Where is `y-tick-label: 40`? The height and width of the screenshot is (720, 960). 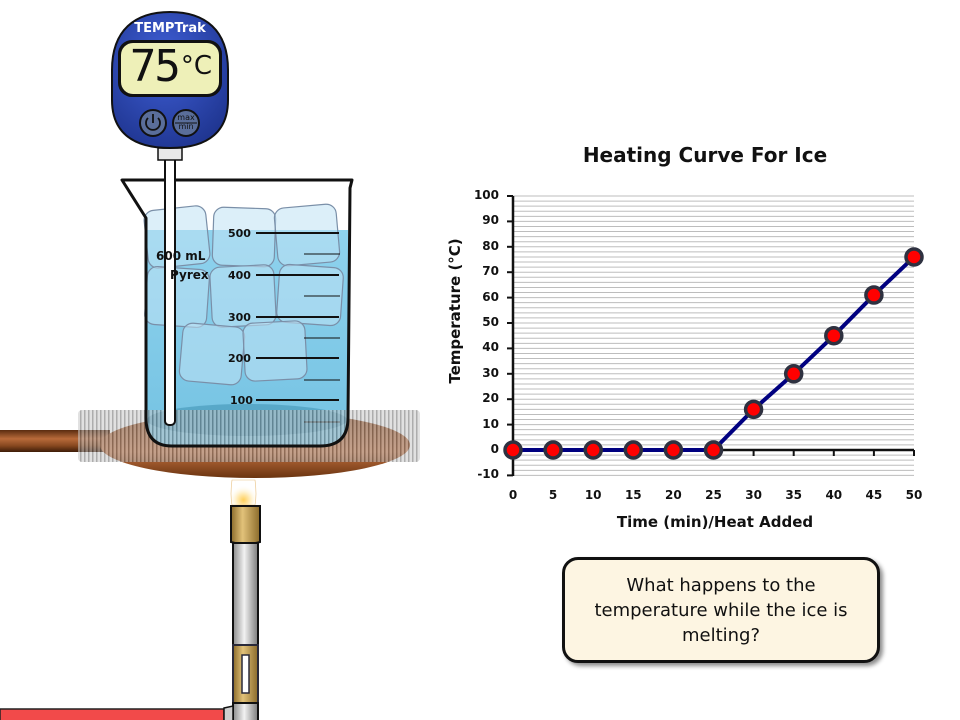 y-tick-label: 40 is located at coordinates (490, 347).